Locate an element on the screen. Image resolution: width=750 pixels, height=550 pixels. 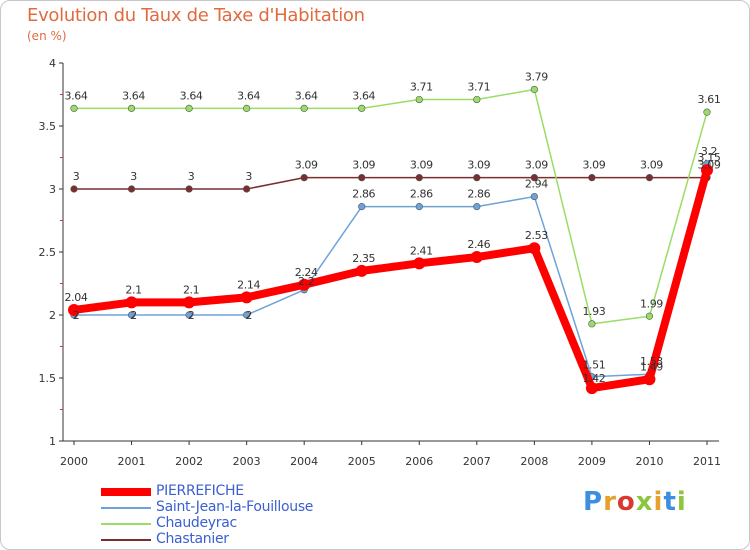
x-tick-label: 2001 is located at coordinates (132, 461).